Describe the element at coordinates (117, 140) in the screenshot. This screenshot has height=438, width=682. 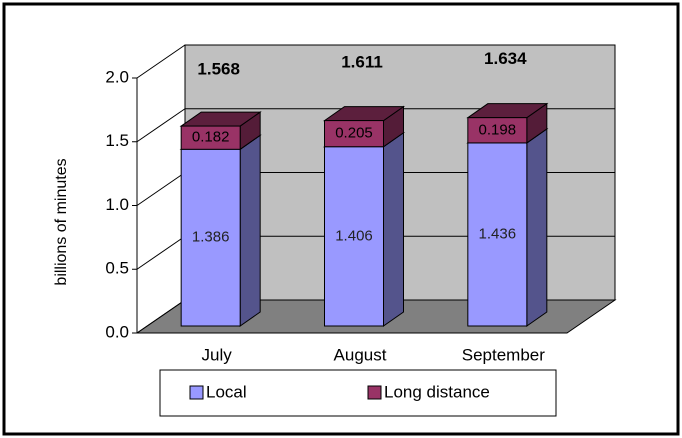
I see `y-tick-label: 1.5` at that location.